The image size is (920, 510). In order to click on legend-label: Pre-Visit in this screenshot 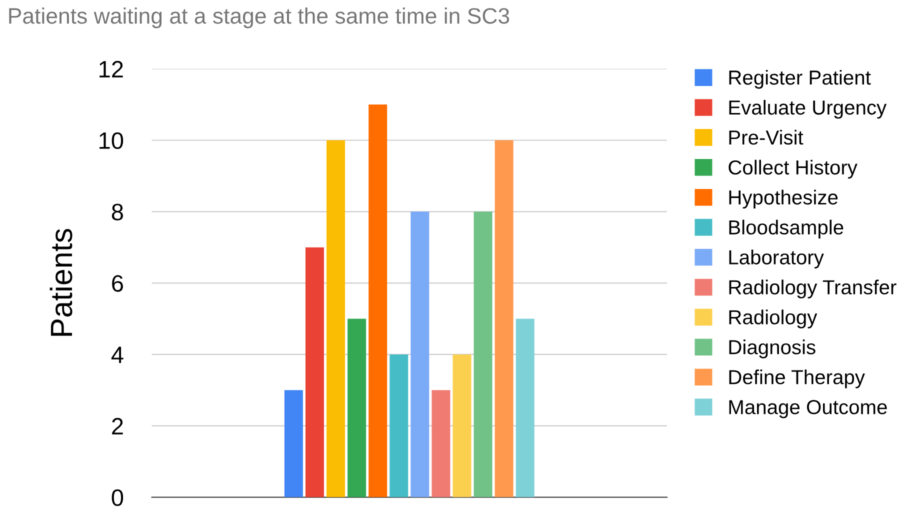, I will do `click(766, 137)`.